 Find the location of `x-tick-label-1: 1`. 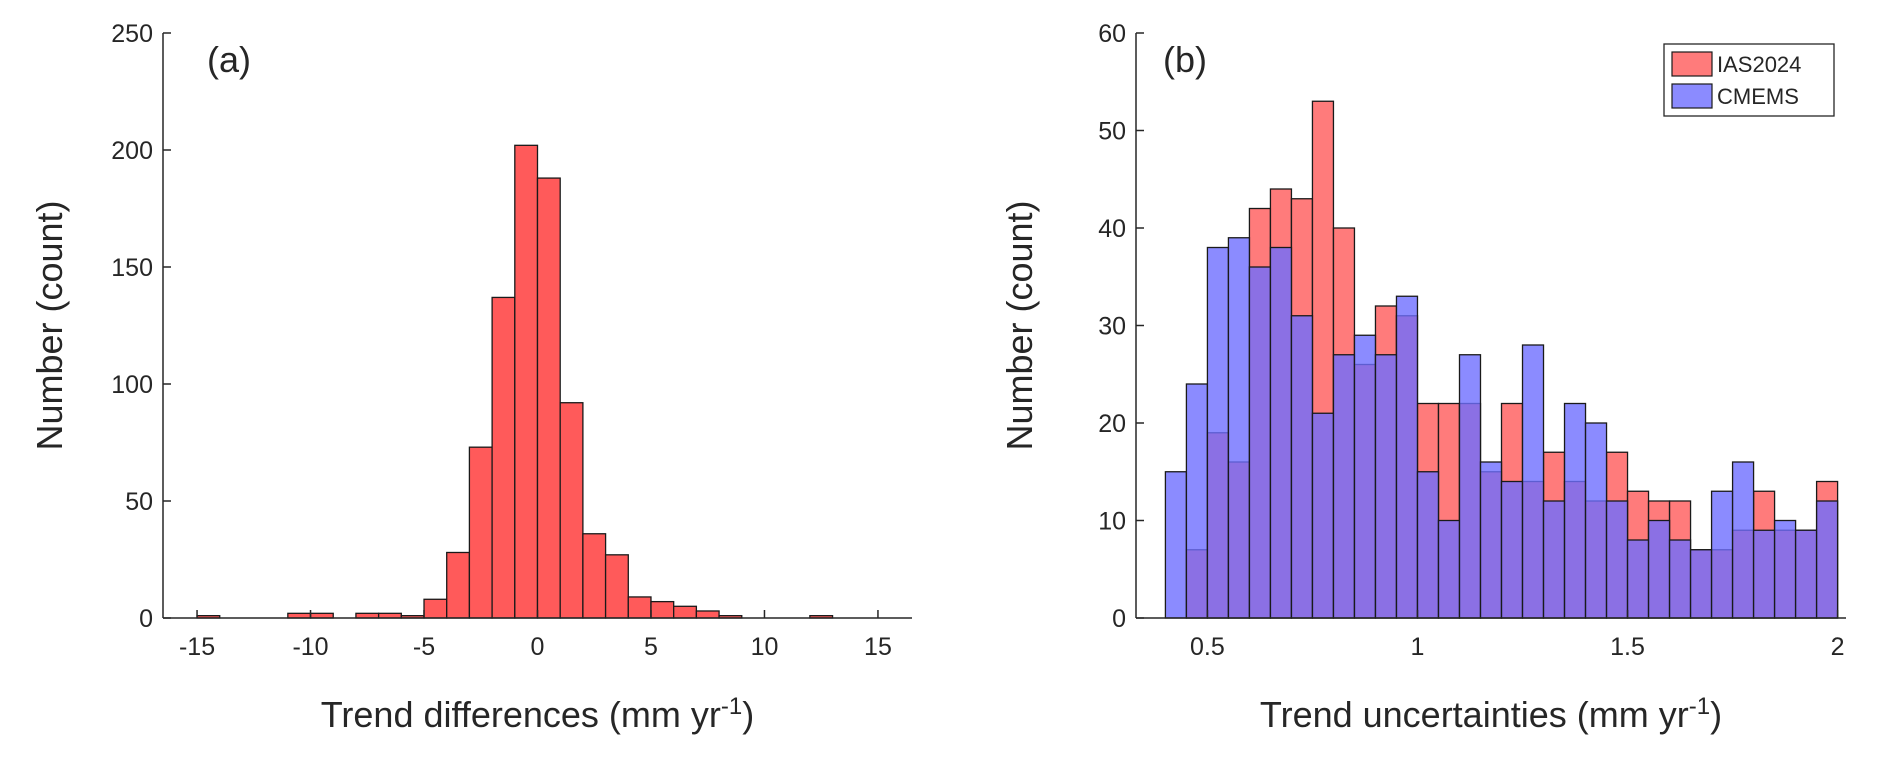

x-tick-label-1: 1 is located at coordinates (1418, 647).